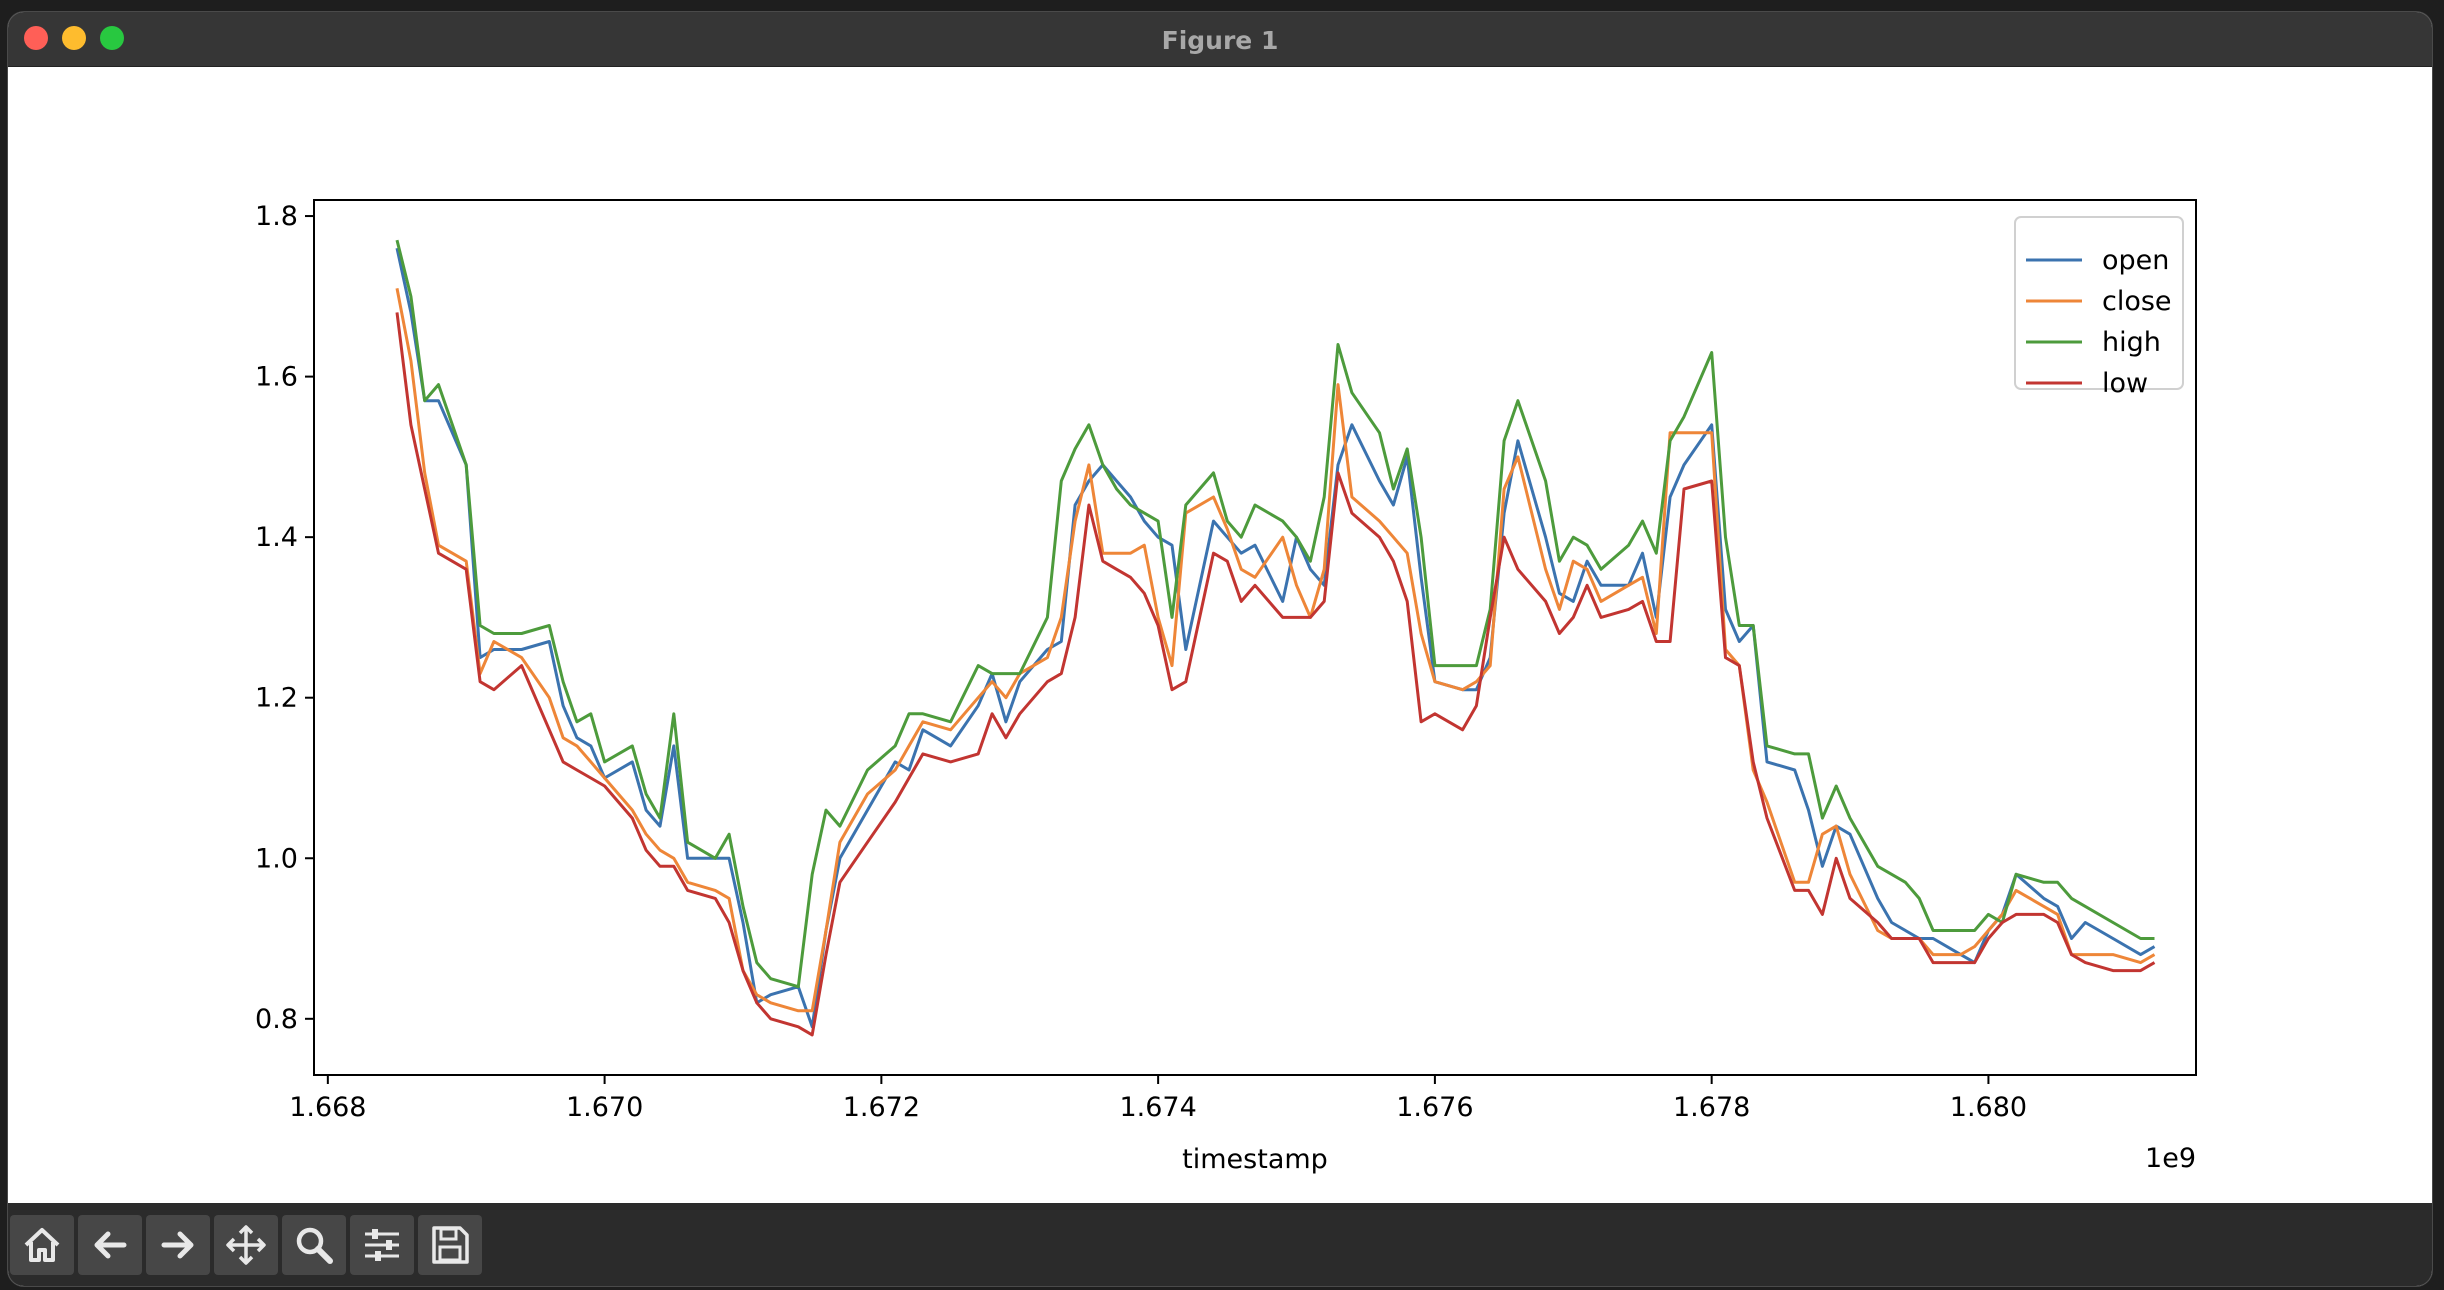 This screenshot has height=1290, width=2444. I want to click on legend-label-open: open, so click(2135, 260).